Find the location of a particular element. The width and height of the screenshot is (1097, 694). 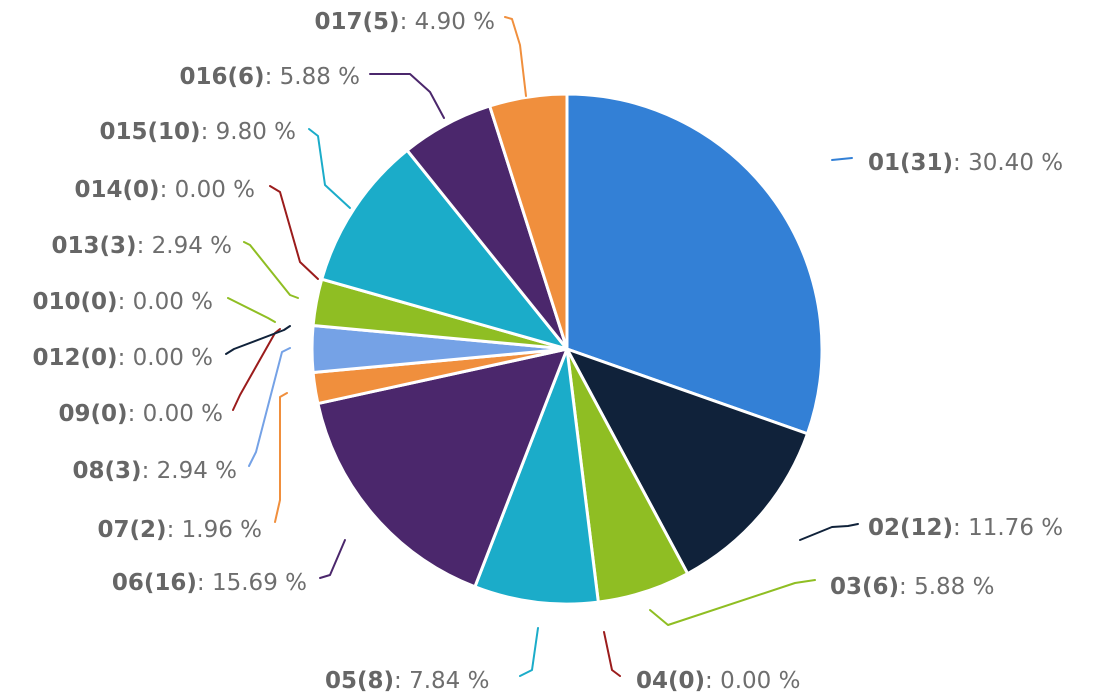

data-label-value-010: : 0.00 % is located at coordinates (165, 302).